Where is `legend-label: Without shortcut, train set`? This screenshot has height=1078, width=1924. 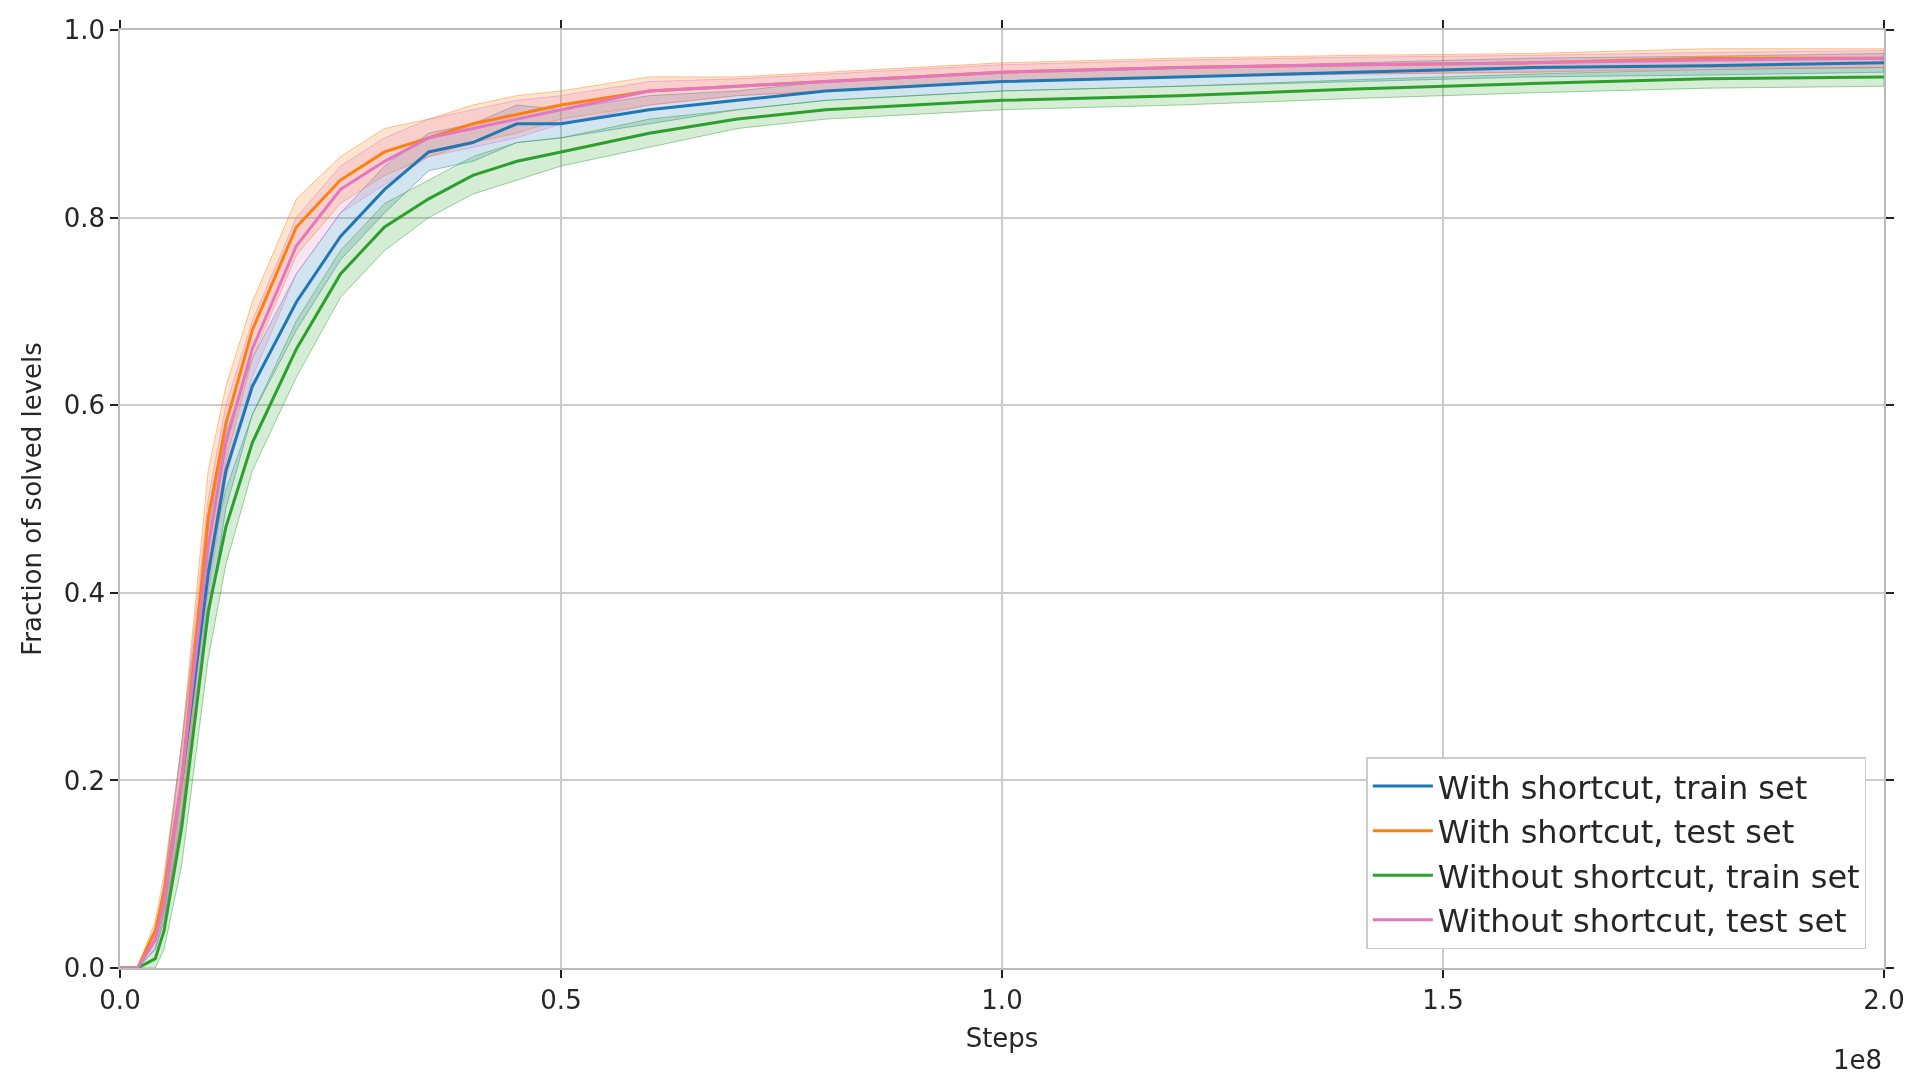
legend-label: Without shortcut, train set is located at coordinates (1648, 876).